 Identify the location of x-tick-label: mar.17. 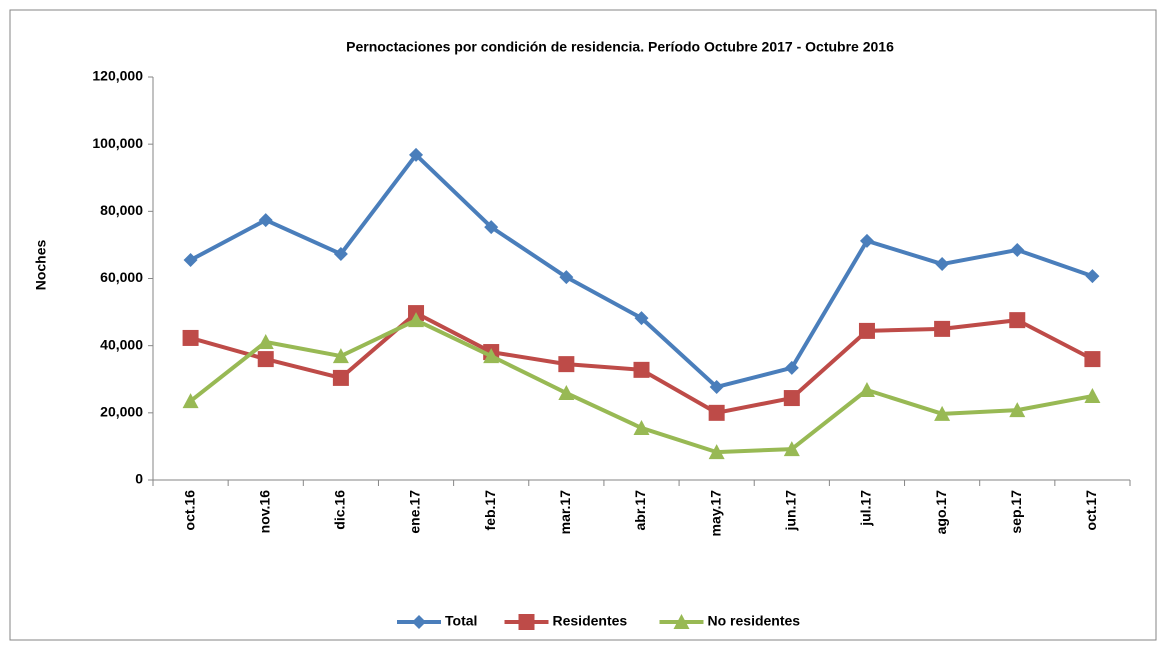
(565, 512).